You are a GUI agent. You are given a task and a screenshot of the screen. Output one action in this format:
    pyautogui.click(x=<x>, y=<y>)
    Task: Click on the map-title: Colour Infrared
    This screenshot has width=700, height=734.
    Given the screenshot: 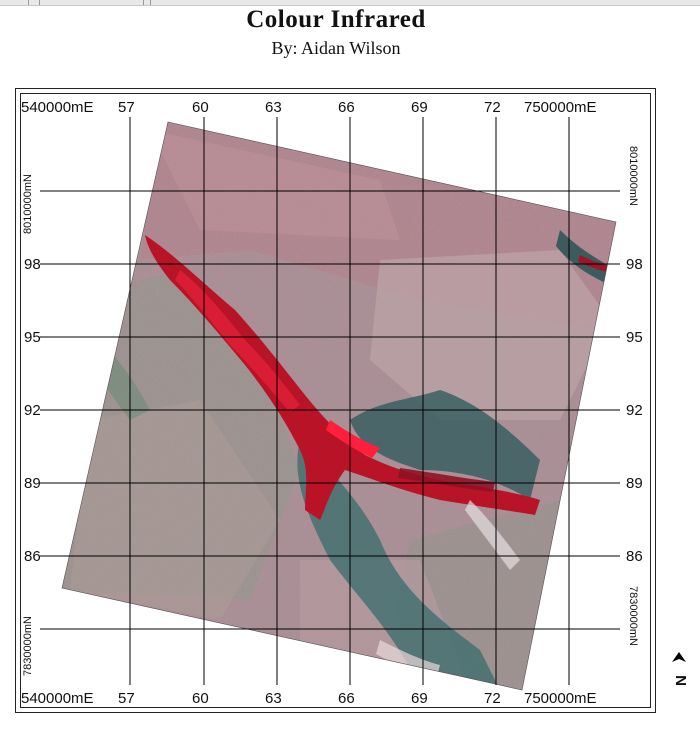 What is the action you would take?
    pyautogui.click(x=336, y=19)
    